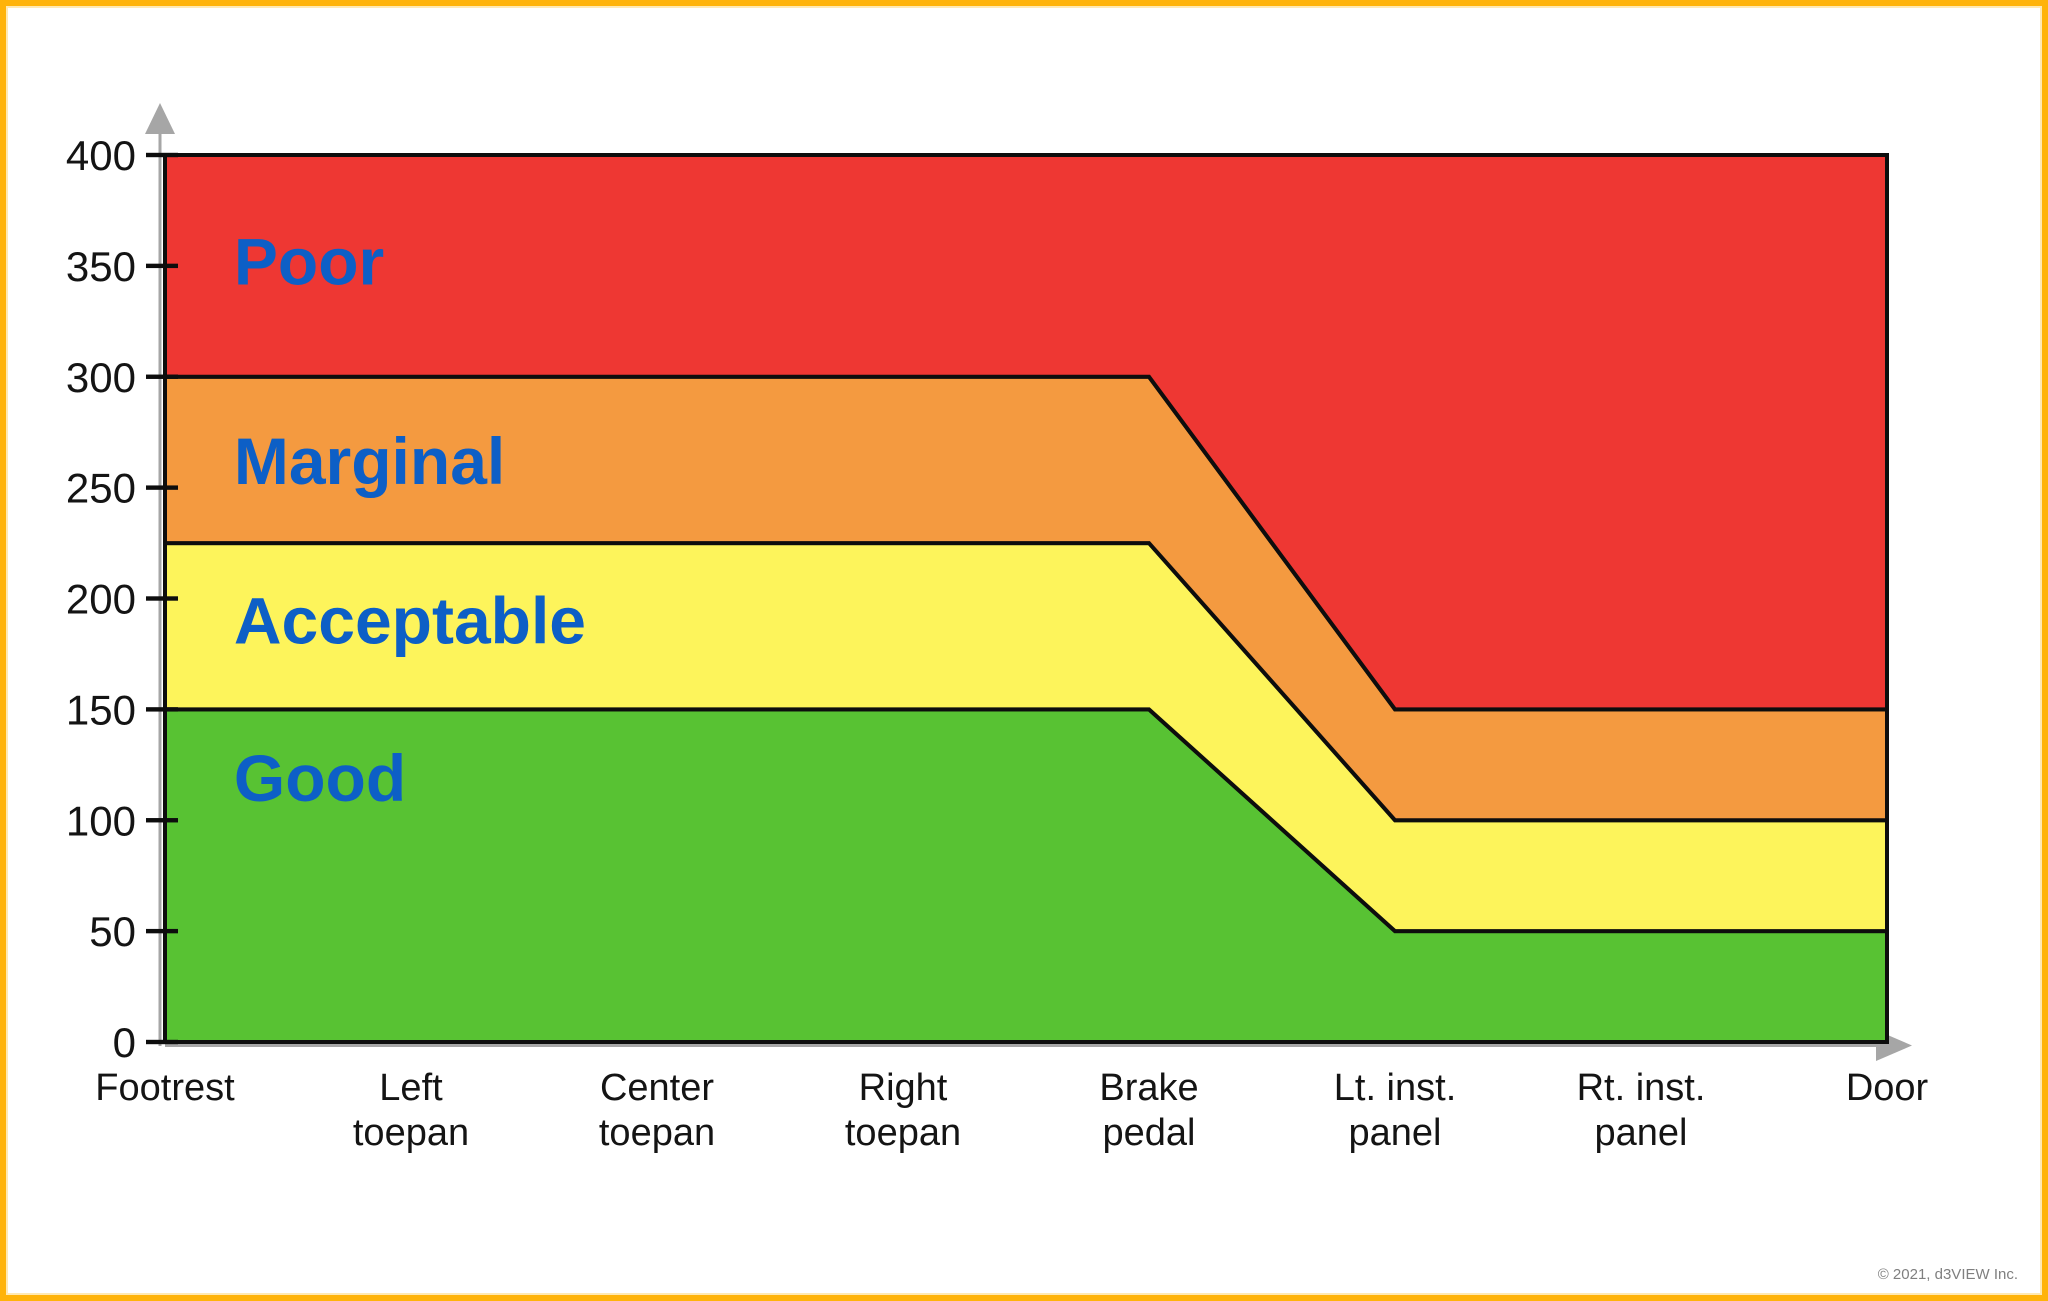  Describe the element at coordinates (410, 621) in the screenshot. I see `band-label-acceptable: Acceptable` at that location.